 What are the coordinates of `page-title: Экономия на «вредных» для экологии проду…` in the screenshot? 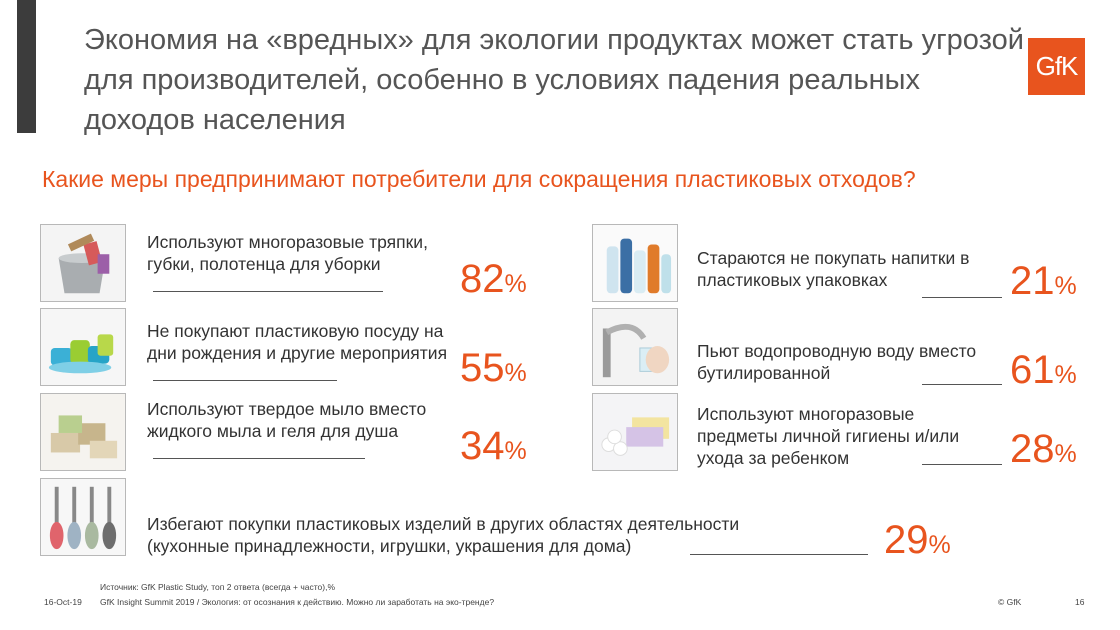 It's located at (554, 80).